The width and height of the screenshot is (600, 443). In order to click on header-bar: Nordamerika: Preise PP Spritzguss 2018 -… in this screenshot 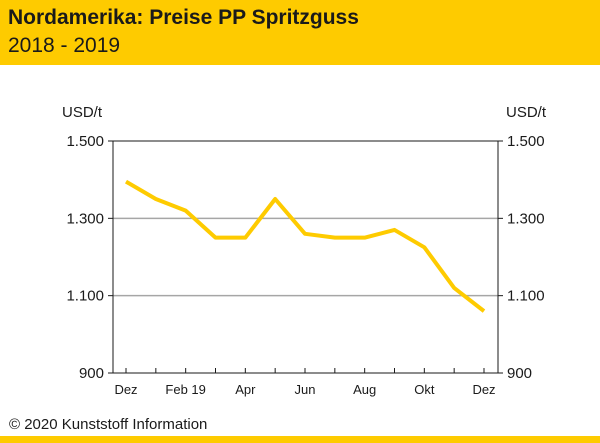, I will do `click(300, 32)`.